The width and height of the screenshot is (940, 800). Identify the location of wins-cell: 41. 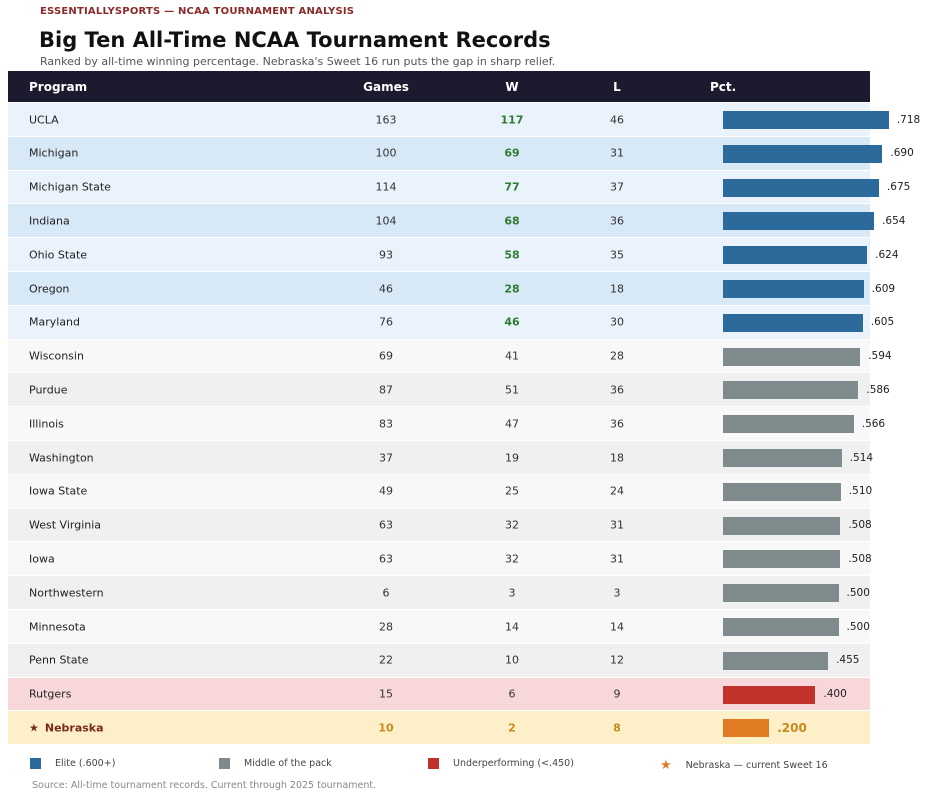
(512, 356).